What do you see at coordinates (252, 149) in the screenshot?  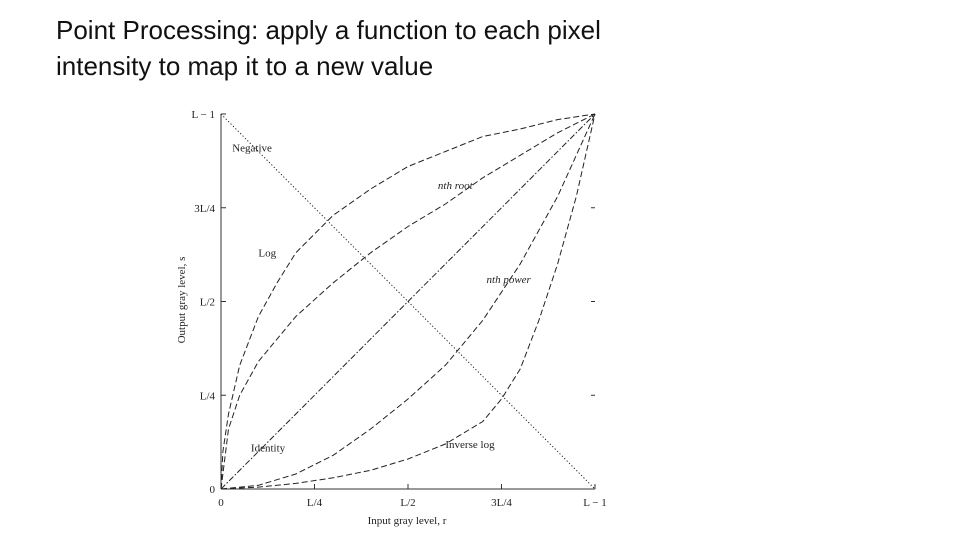 I see `series-label-negative: Negative` at bounding box center [252, 149].